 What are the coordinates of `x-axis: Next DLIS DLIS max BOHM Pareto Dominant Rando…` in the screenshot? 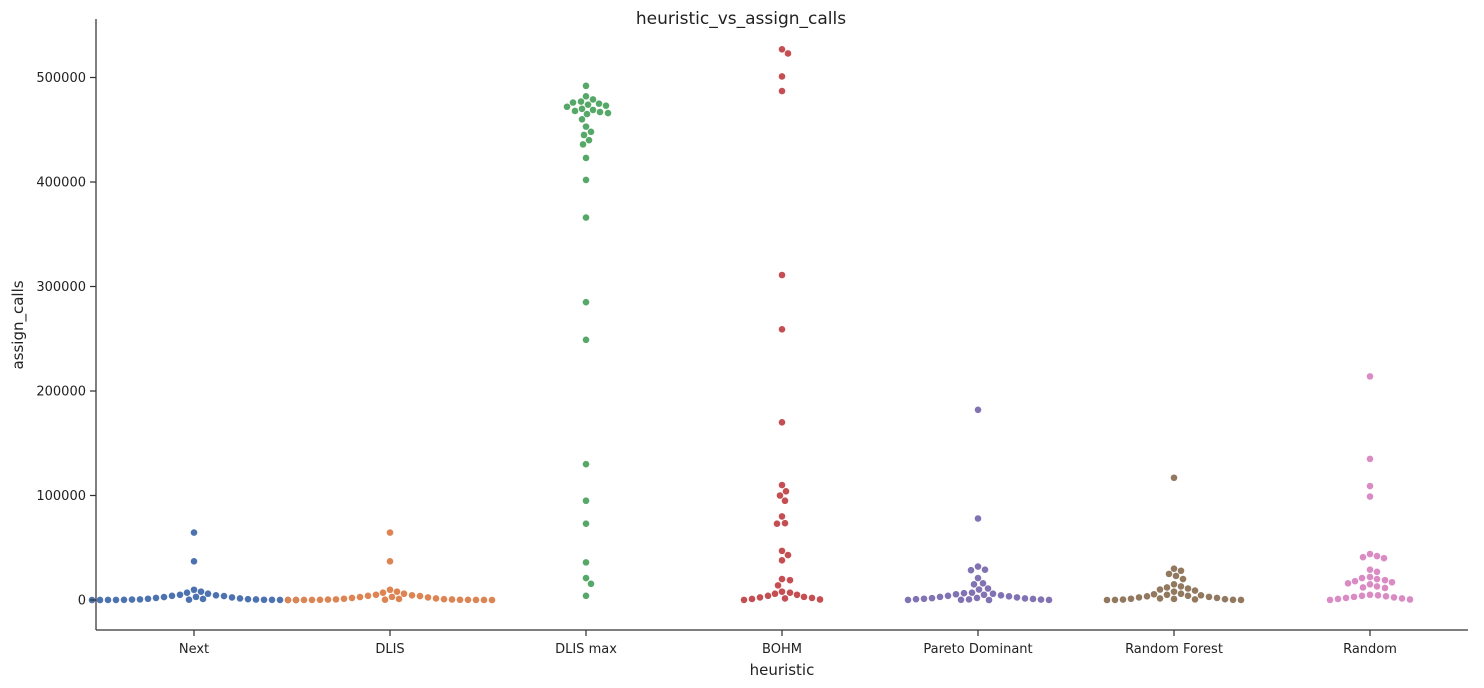 It's located at (788, 643).